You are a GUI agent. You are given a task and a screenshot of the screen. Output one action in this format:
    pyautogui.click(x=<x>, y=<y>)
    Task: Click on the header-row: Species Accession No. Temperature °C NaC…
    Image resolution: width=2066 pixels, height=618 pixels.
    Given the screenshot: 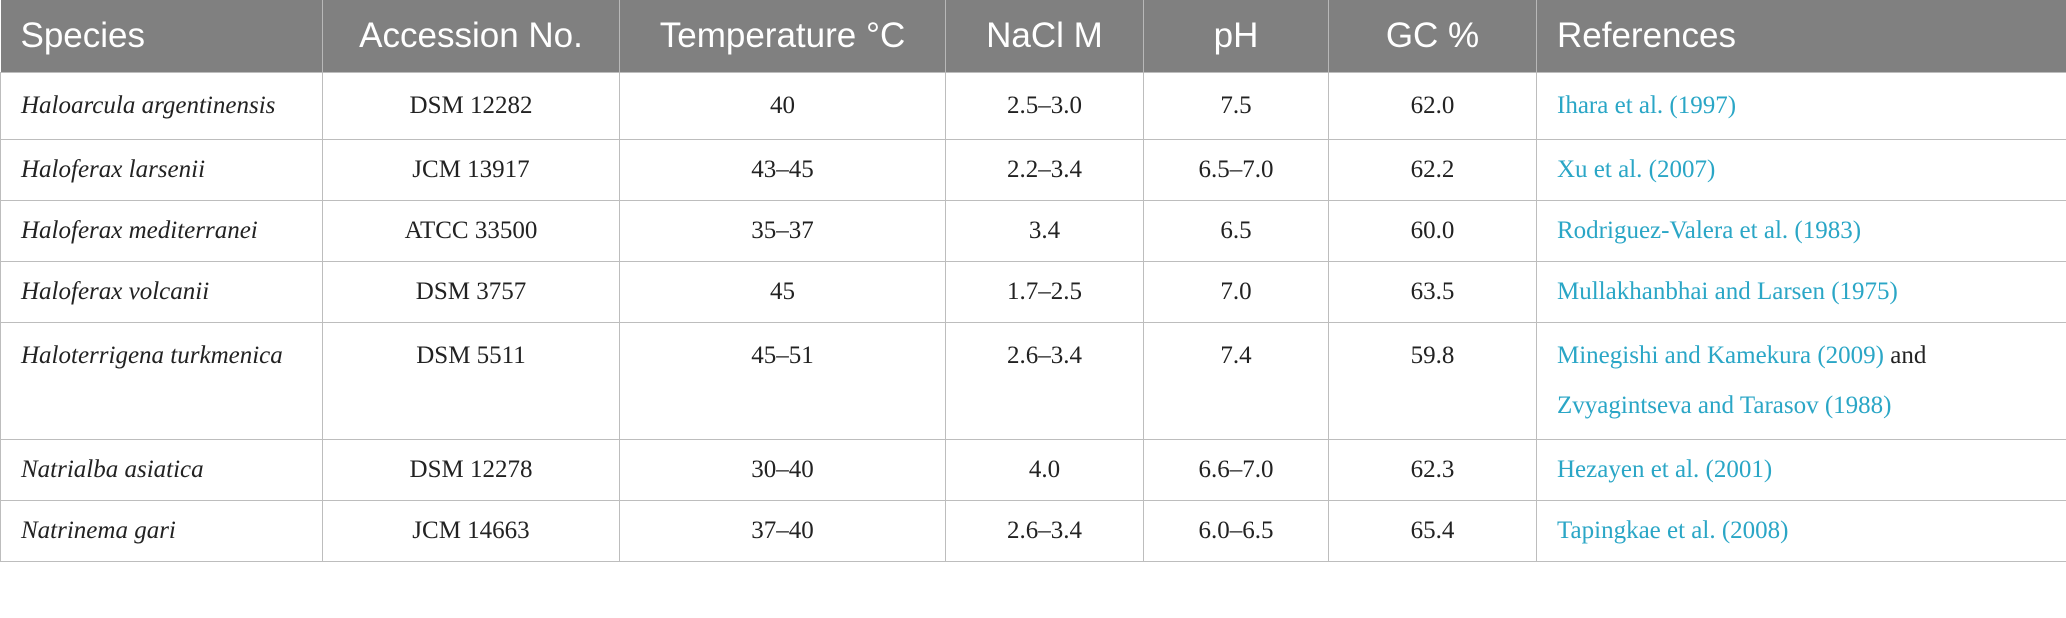 What is the action you would take?
    pyautogui.click(x=1033, y=36)
    